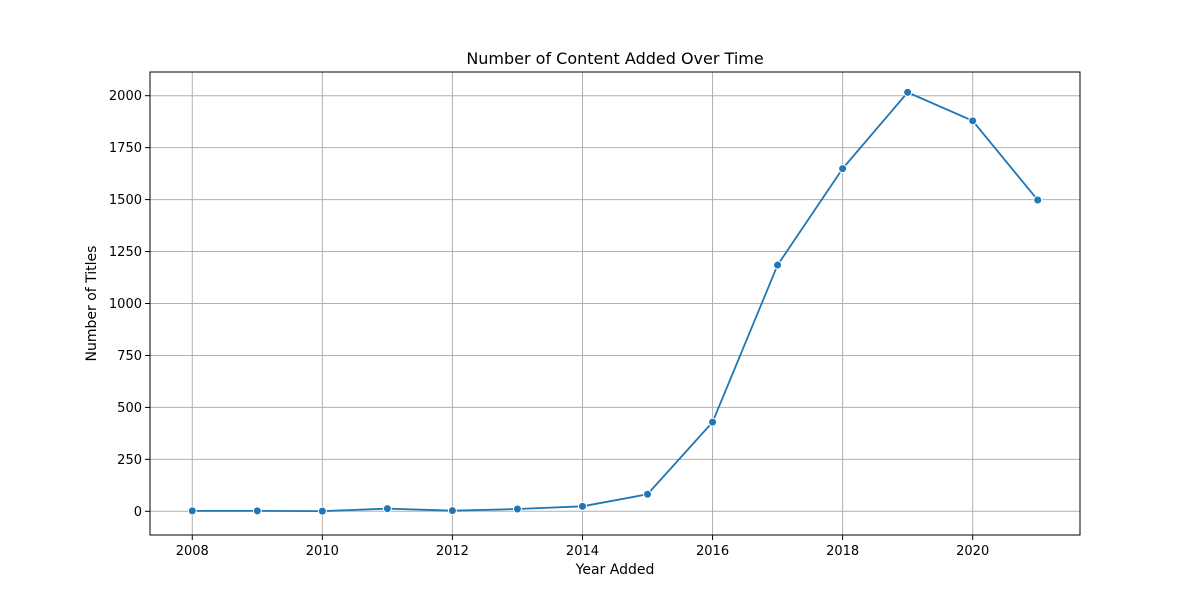  I want to click on y-axis-label: Number of Titles, so click(92, 304).